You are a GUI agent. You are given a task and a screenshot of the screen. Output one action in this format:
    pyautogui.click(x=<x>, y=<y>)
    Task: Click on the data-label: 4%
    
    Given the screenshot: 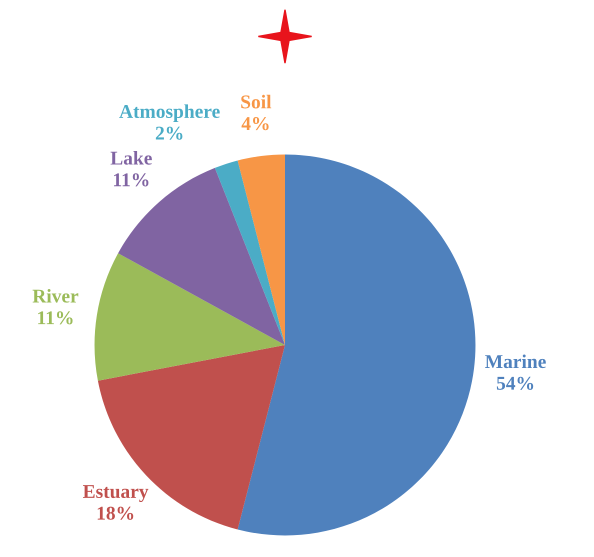 What is the action you would take?
    pyautogui.click(x=255, y=123)
    